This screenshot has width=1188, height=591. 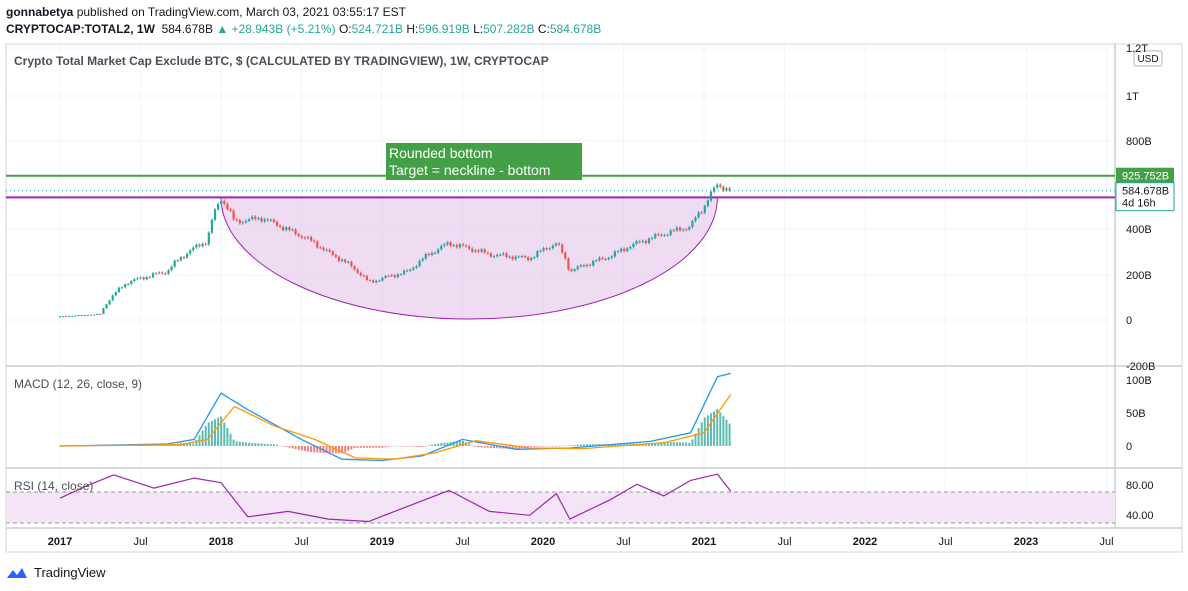 I want to click on macd-axis: 100B 50B 0, so click(x=1139, y=414).